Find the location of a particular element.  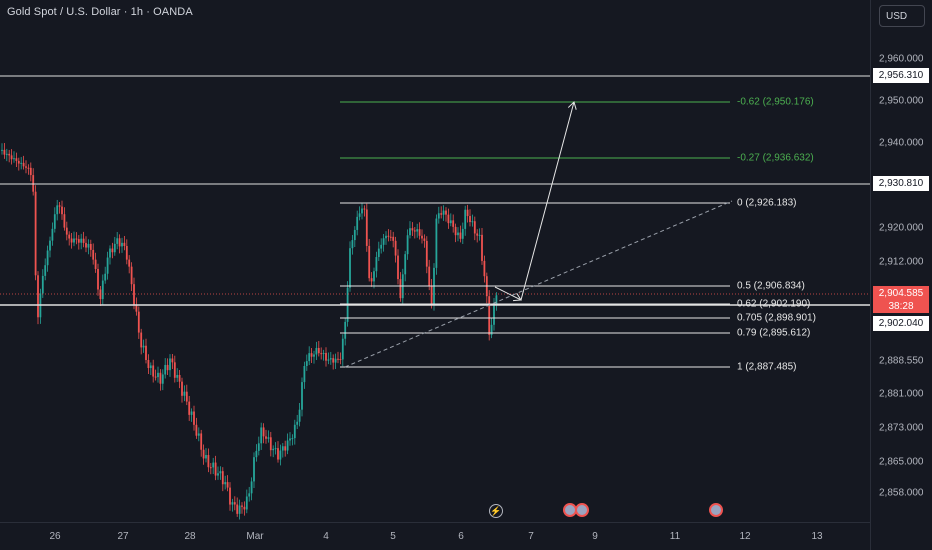

currency-button: USD is located at coordinates (902, 16).